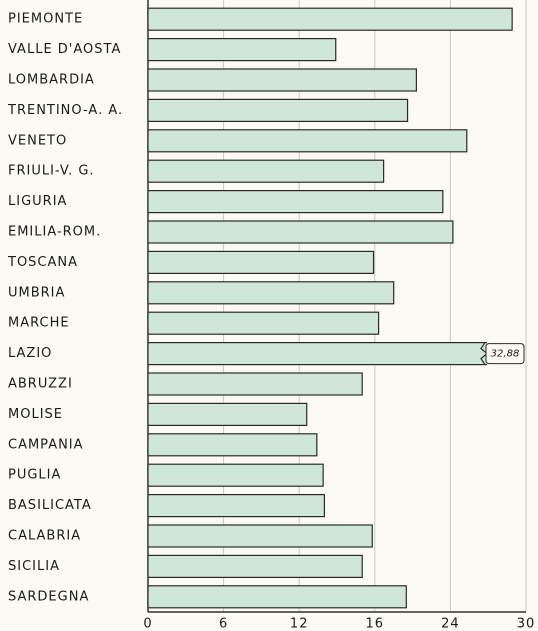  Describe the element at coordinates (35, 414) in the screenshot. I see `y-tick-label: MOLISE` at that location.